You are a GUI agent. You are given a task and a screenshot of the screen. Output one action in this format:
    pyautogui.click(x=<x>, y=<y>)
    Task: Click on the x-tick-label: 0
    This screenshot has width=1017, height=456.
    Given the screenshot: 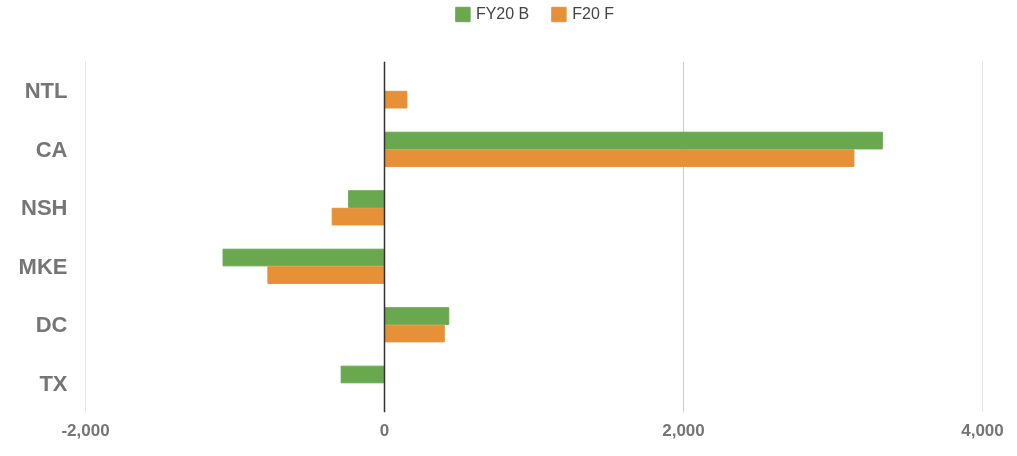 What is the action you would take?
    pyautogui.click(x=384, y=430)
    